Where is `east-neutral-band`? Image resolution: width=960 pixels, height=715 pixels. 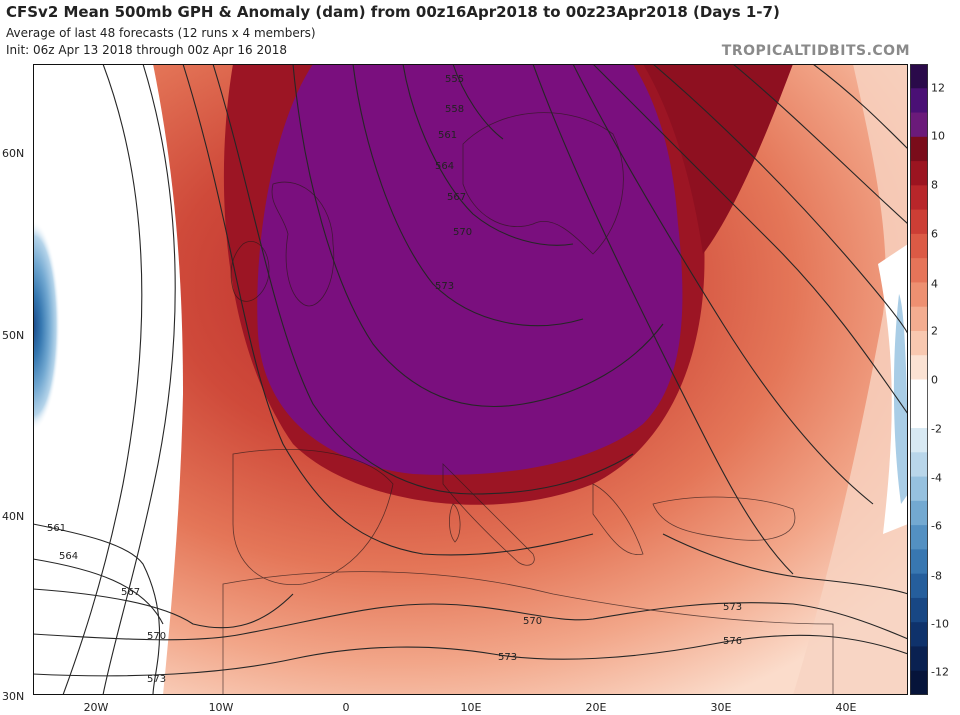
east-neutral-band is located at coordinates (850, 379).